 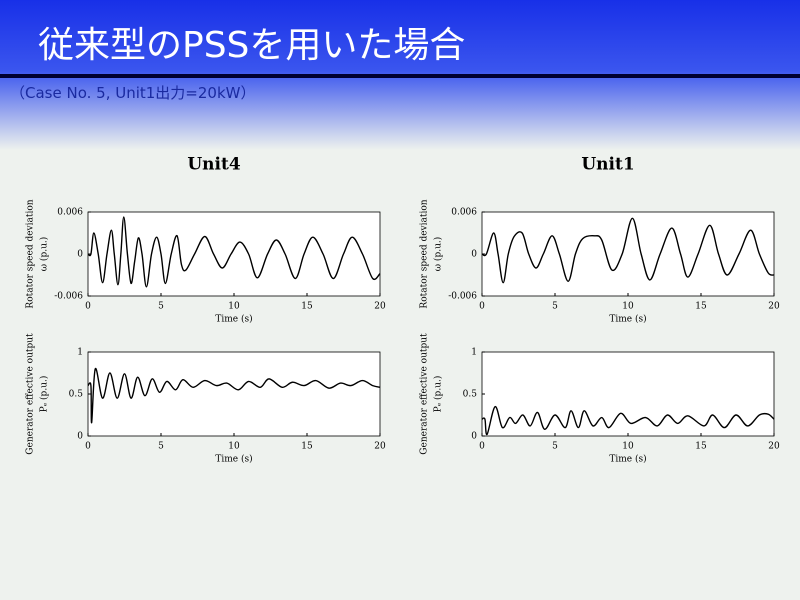 What do you see at coordinates (252, 45) in the screenshot?
I see `slide-title: 従来型のPSSを用いた場合` at bounding box center [252, 45].